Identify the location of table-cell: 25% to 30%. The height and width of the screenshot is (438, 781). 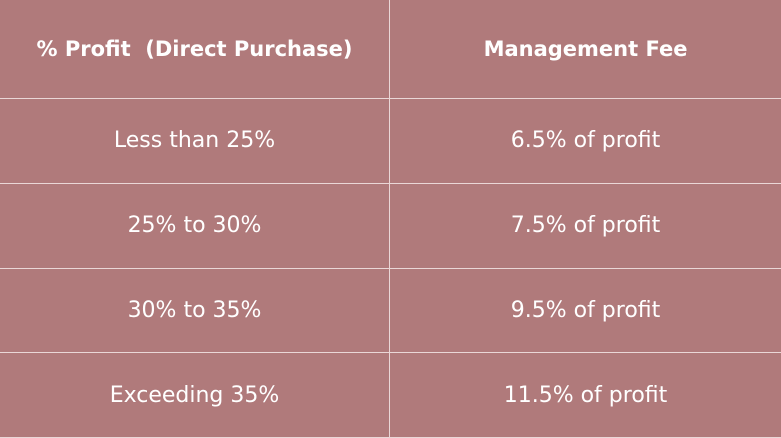
(195, 225).